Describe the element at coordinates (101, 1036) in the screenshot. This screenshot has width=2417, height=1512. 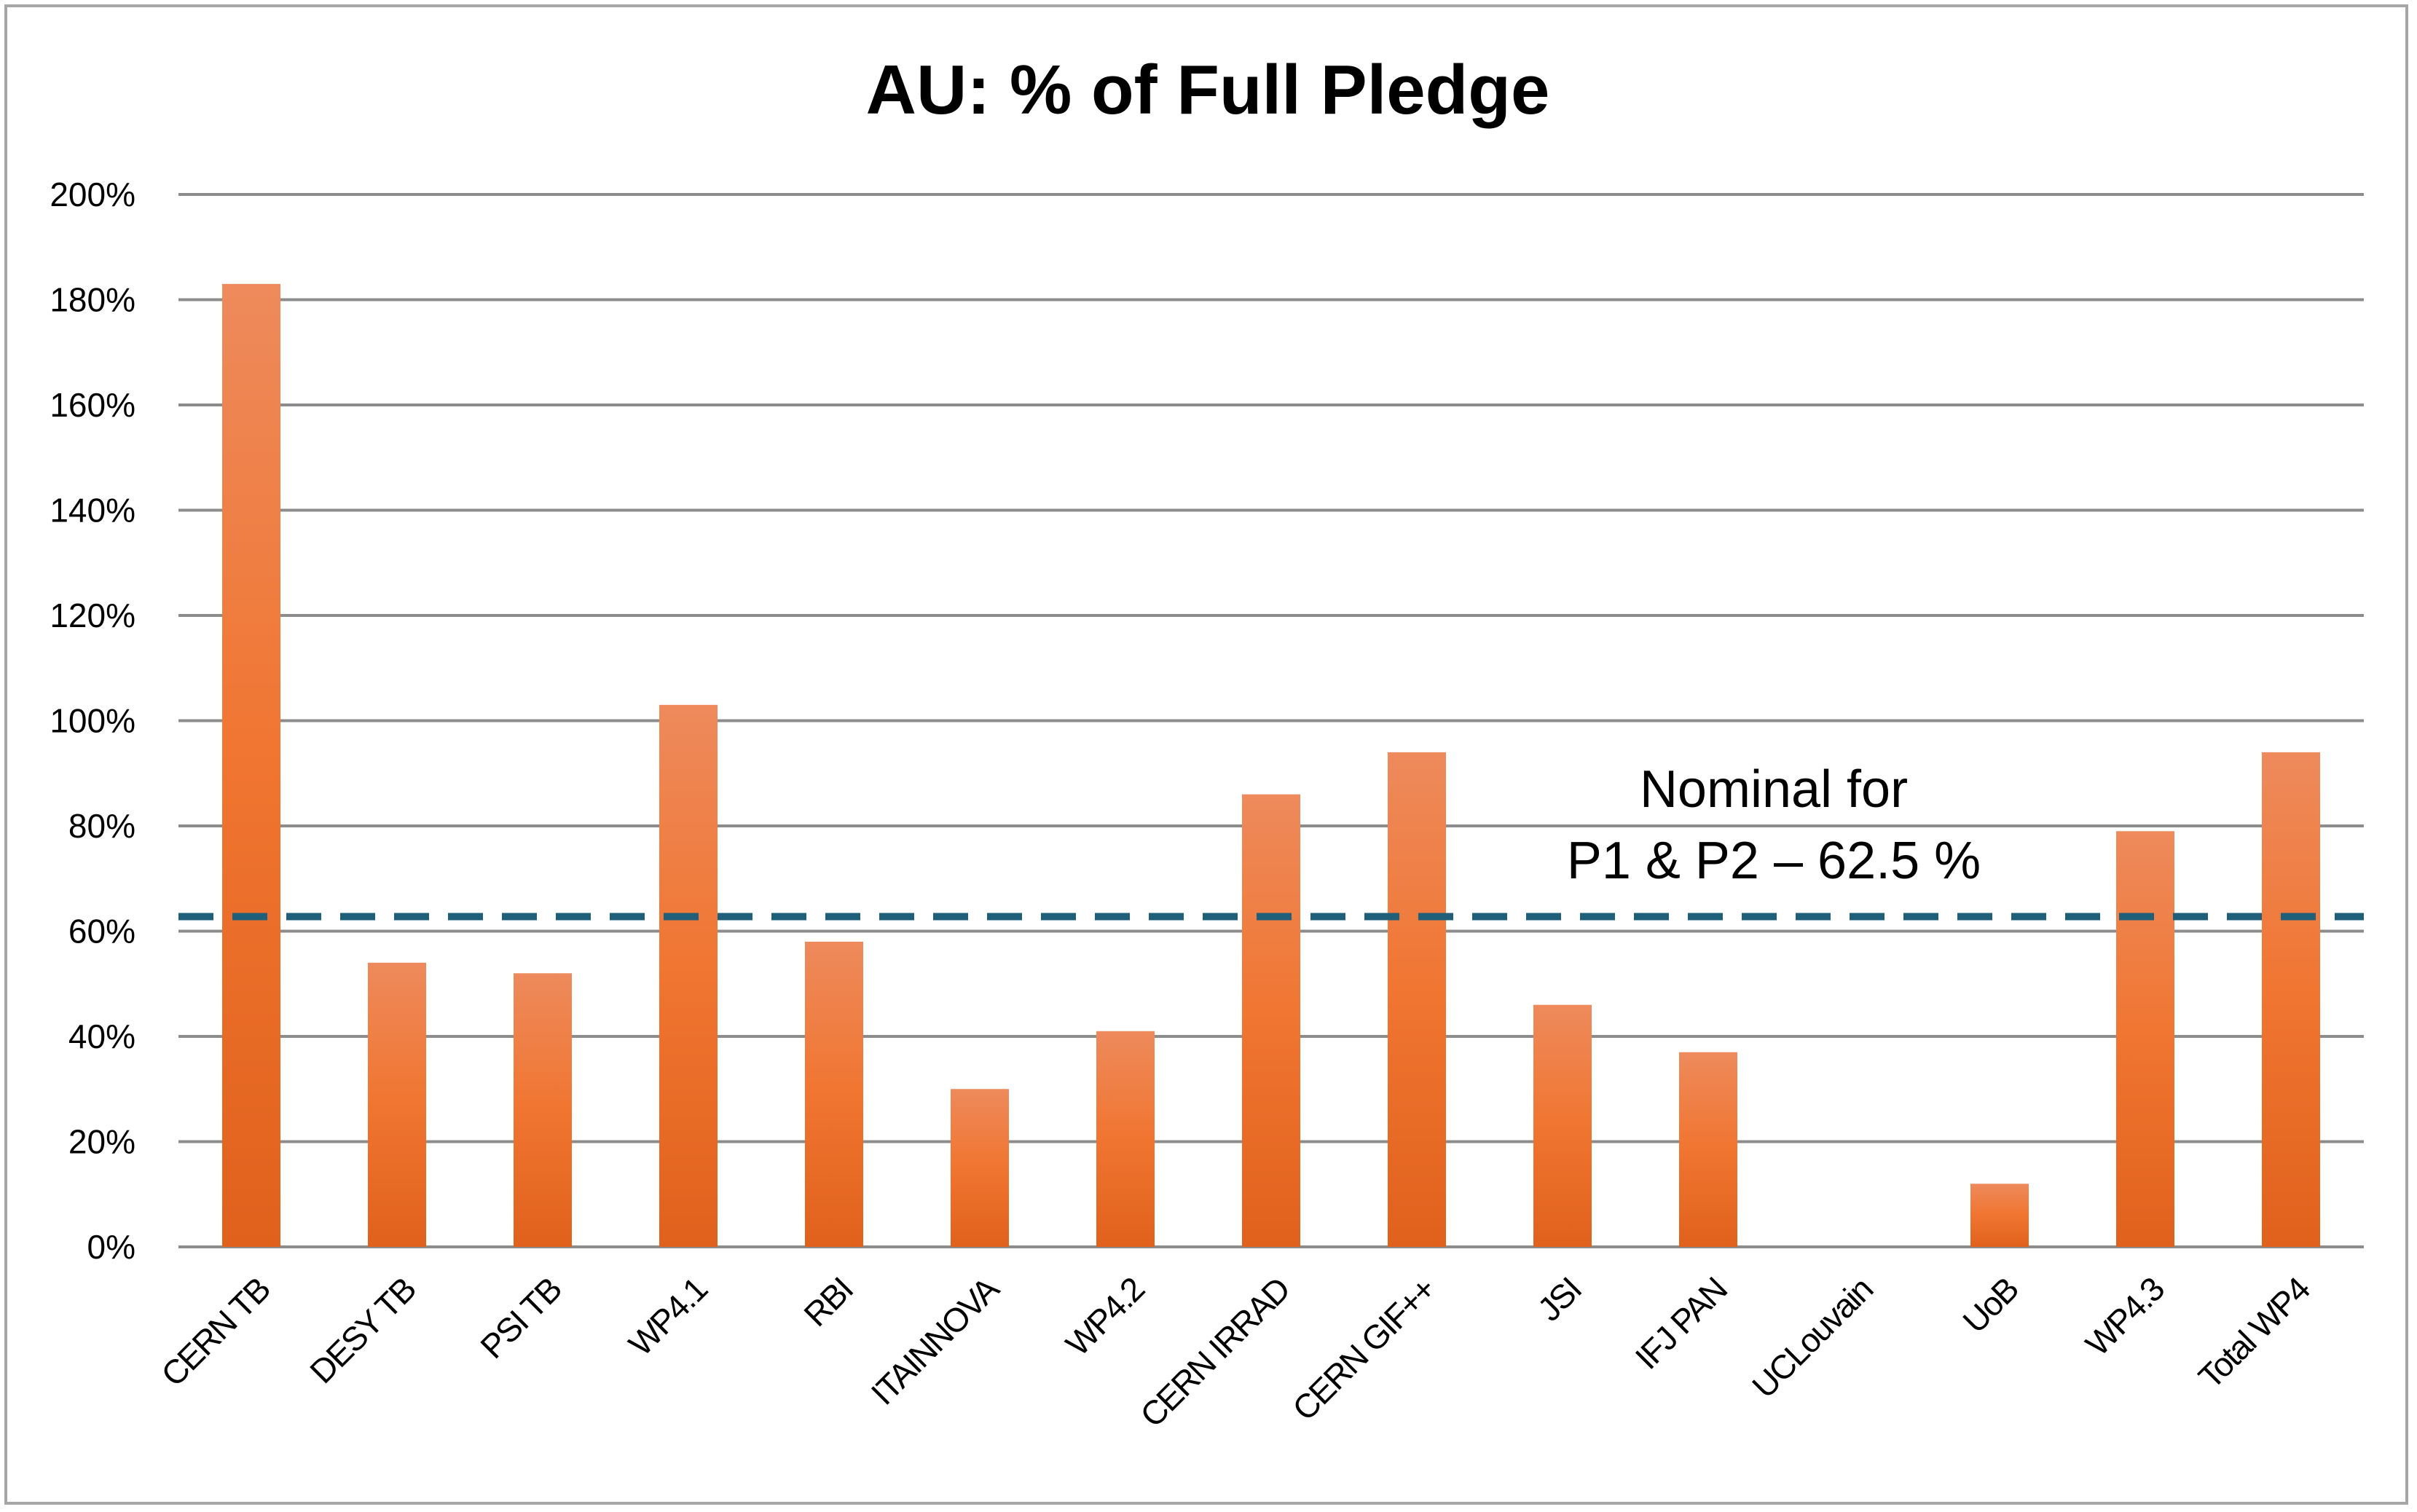
I see `y-tick-label: 40%` at that location.